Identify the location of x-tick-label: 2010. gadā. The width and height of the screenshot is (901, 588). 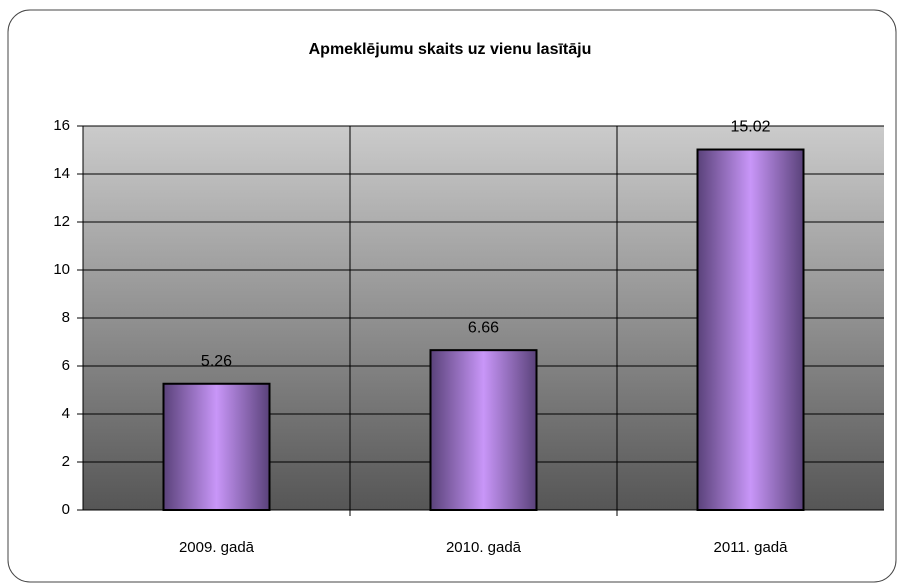
(484, 547).